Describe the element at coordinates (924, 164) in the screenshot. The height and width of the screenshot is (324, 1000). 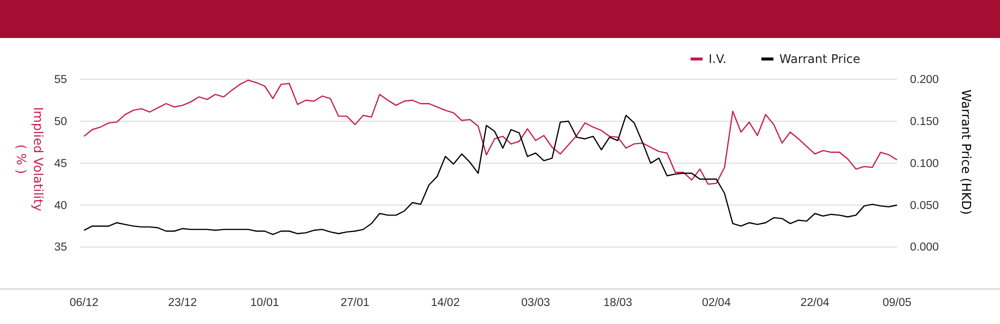
I see `y2-tick-label: 0.100` at that location.